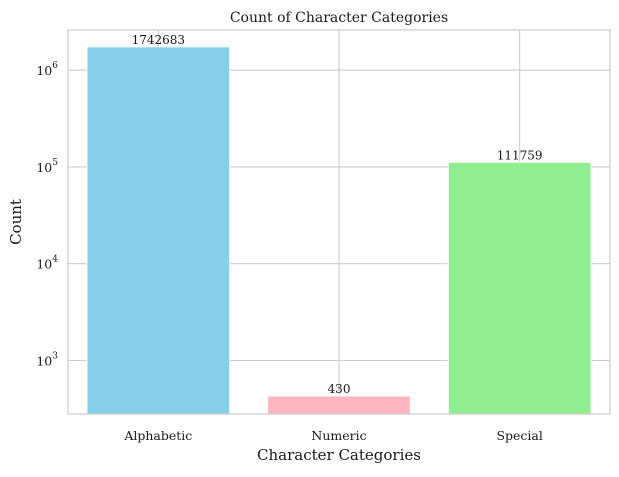  Describe the element at coordinates (16, 222) in the screenshot. I see `y-axis-label: Count` at that location.